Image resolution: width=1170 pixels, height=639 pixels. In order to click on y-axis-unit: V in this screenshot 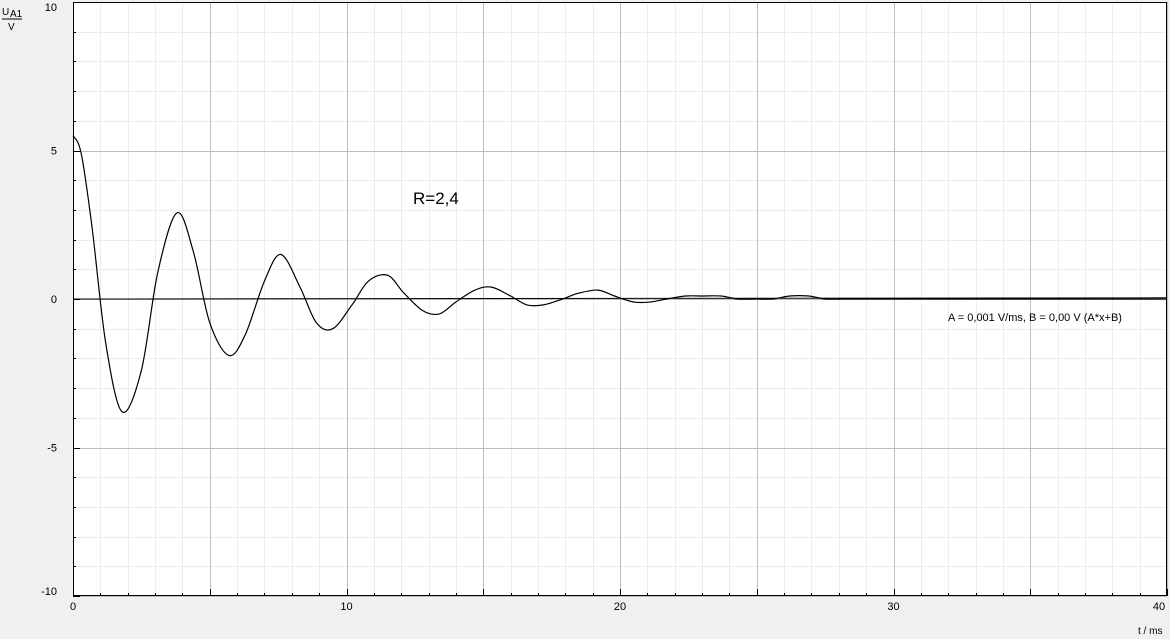, I will do `click(11, 27)`.